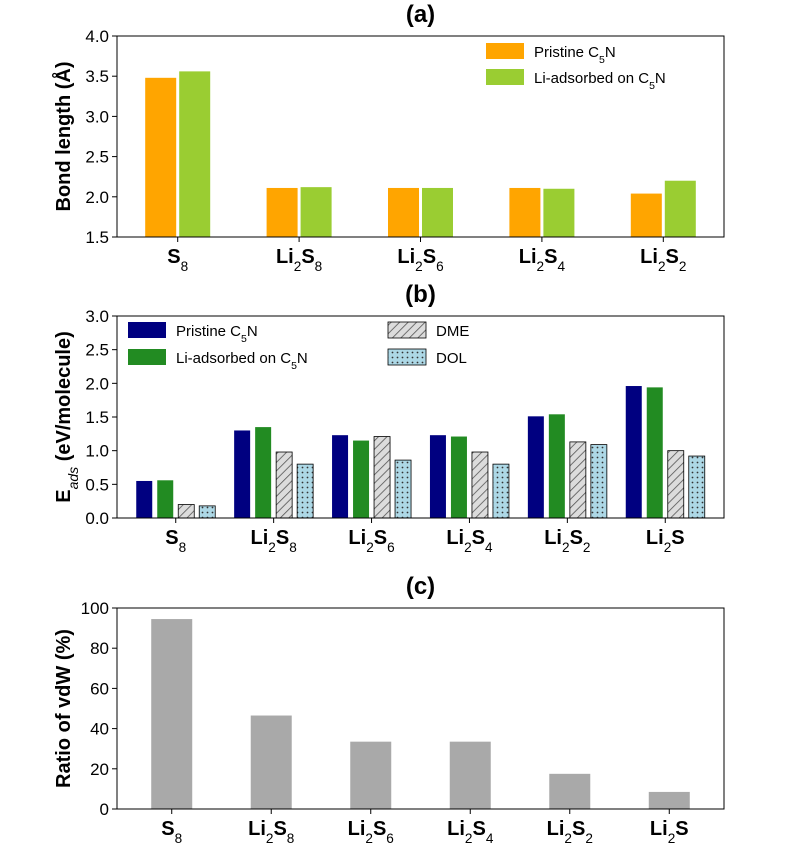 This screenshot has width=806, height=849. I want to click on y-tick-label: 60, so click(99, 688).